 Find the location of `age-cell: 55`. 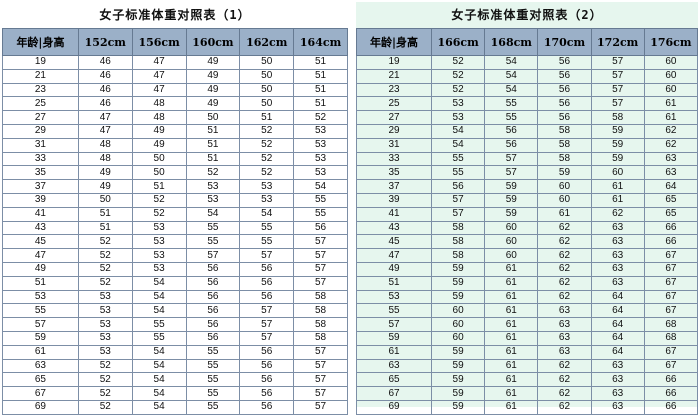

age-cell: 55 is located at coordinates (40, 311).